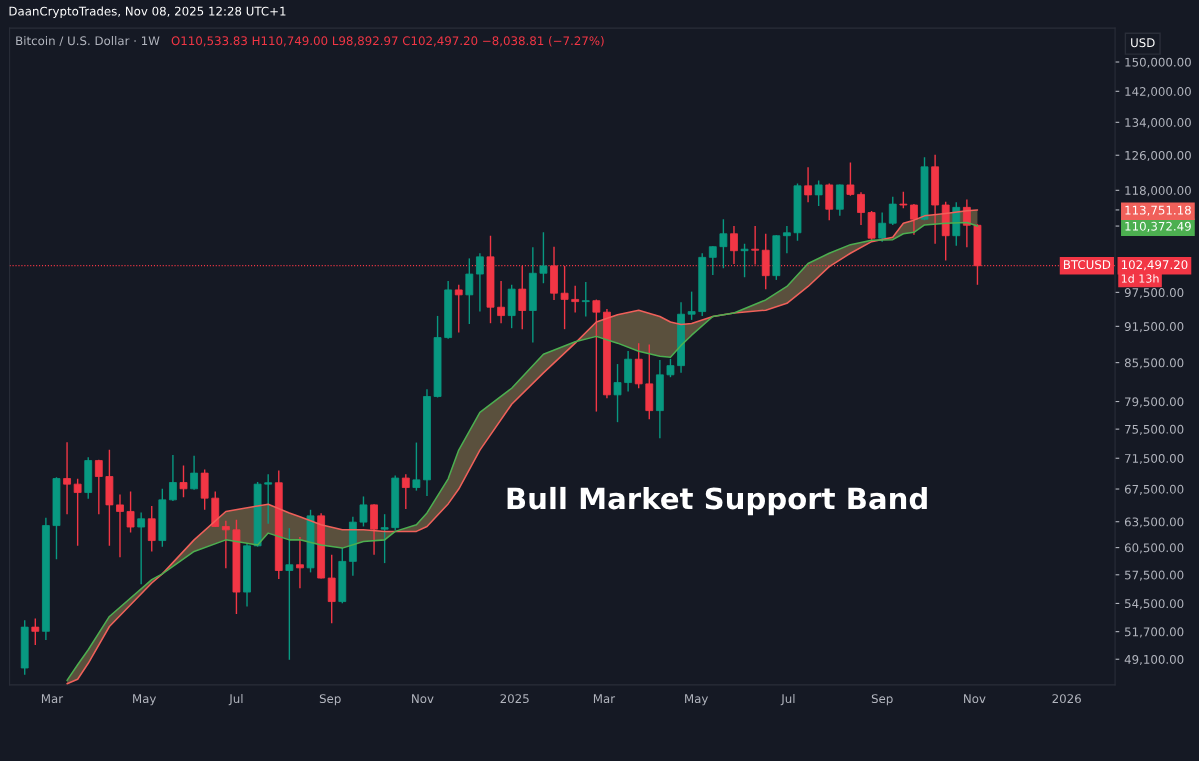  I want to click on y-tick-label: 118,000.00, so click(1158, 191).